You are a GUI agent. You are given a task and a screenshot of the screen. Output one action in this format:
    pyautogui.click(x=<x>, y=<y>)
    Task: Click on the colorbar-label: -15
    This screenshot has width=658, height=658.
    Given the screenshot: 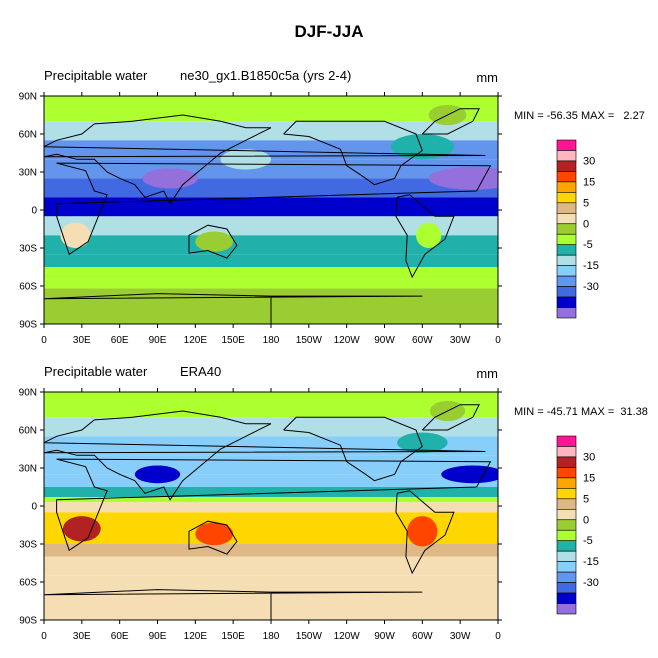 What is the action you would take?
    pyautogui.click(x=591, y=562)
    